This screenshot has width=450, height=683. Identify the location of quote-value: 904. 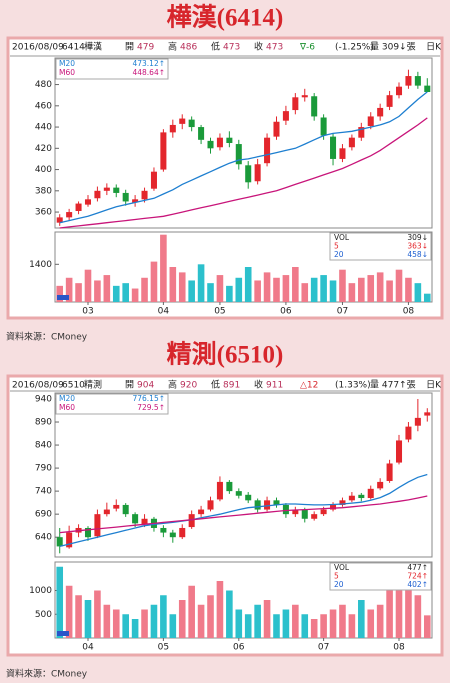
(145, 386).